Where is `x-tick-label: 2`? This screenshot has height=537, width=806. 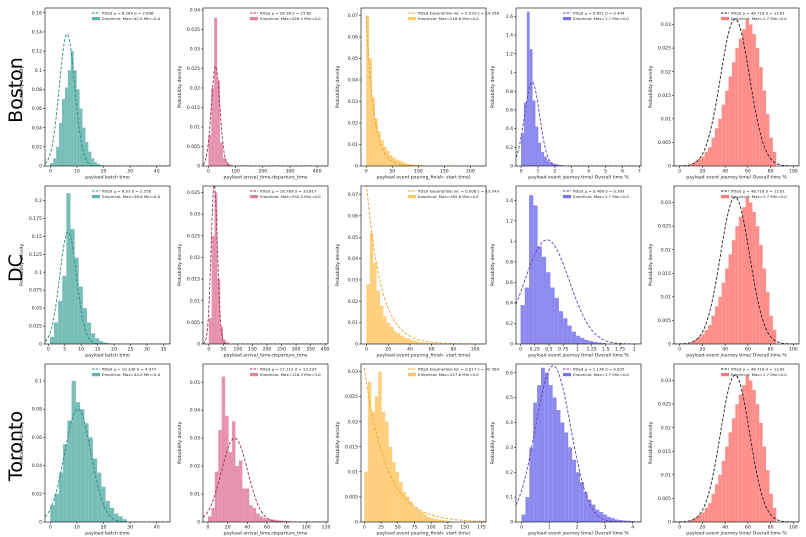
x-tick-label: 2 is located at coordinates (577, 528).